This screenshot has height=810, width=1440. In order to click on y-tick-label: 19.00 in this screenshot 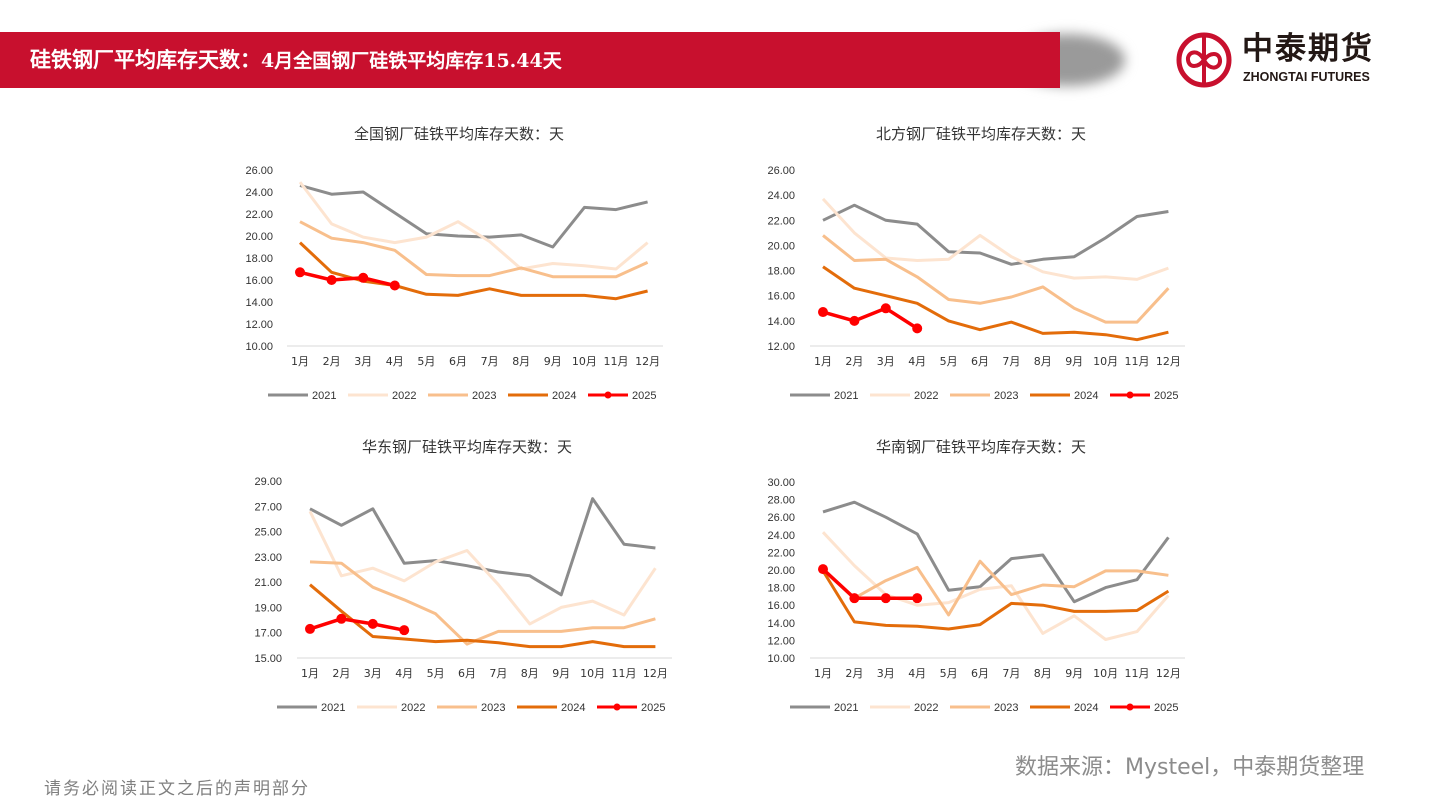, I will do `click(268, 608)`.